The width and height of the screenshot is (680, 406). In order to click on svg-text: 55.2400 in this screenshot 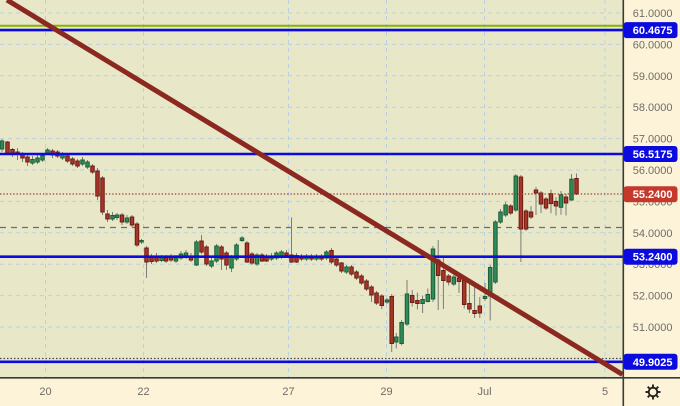, I will do `click(653, 195)`.